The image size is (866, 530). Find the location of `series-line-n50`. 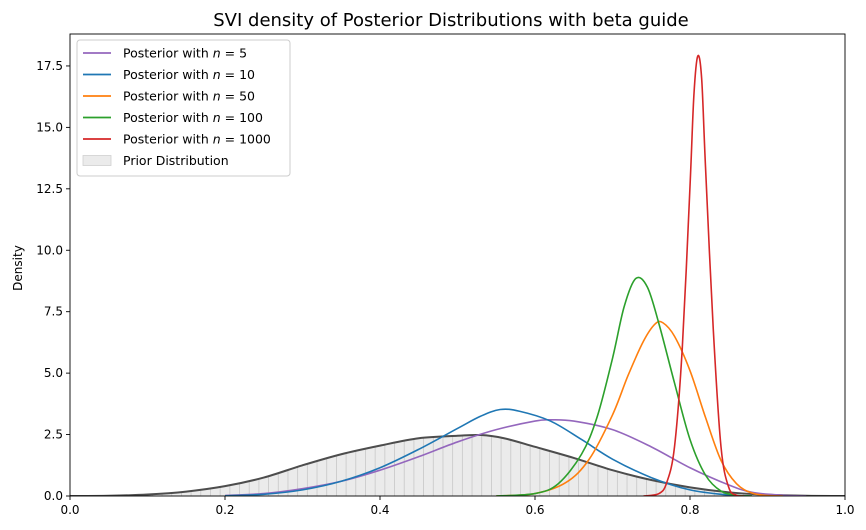

series-line-n50 is located at coordinates (640, 408).